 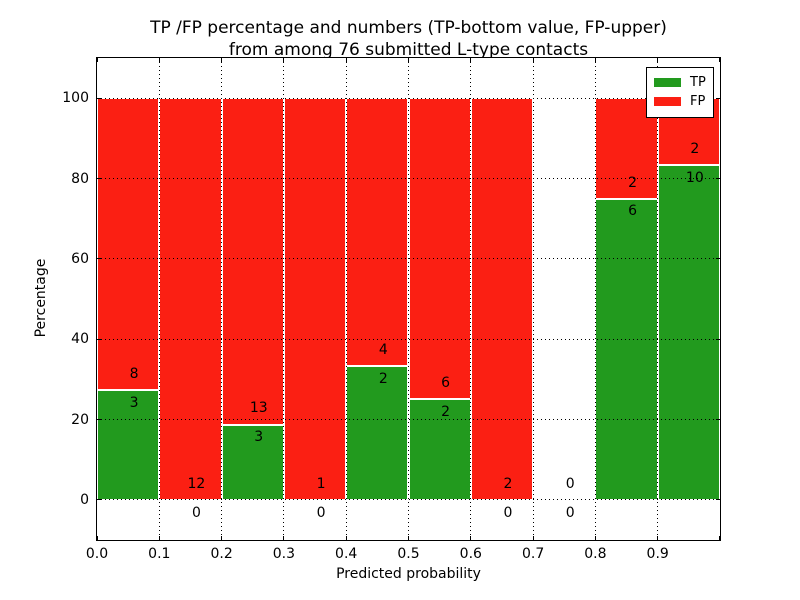 What do you see at coordinates (258, 408) in the screenshot?
I see `fp-count-label: 13` at bounding box center [258, 408].